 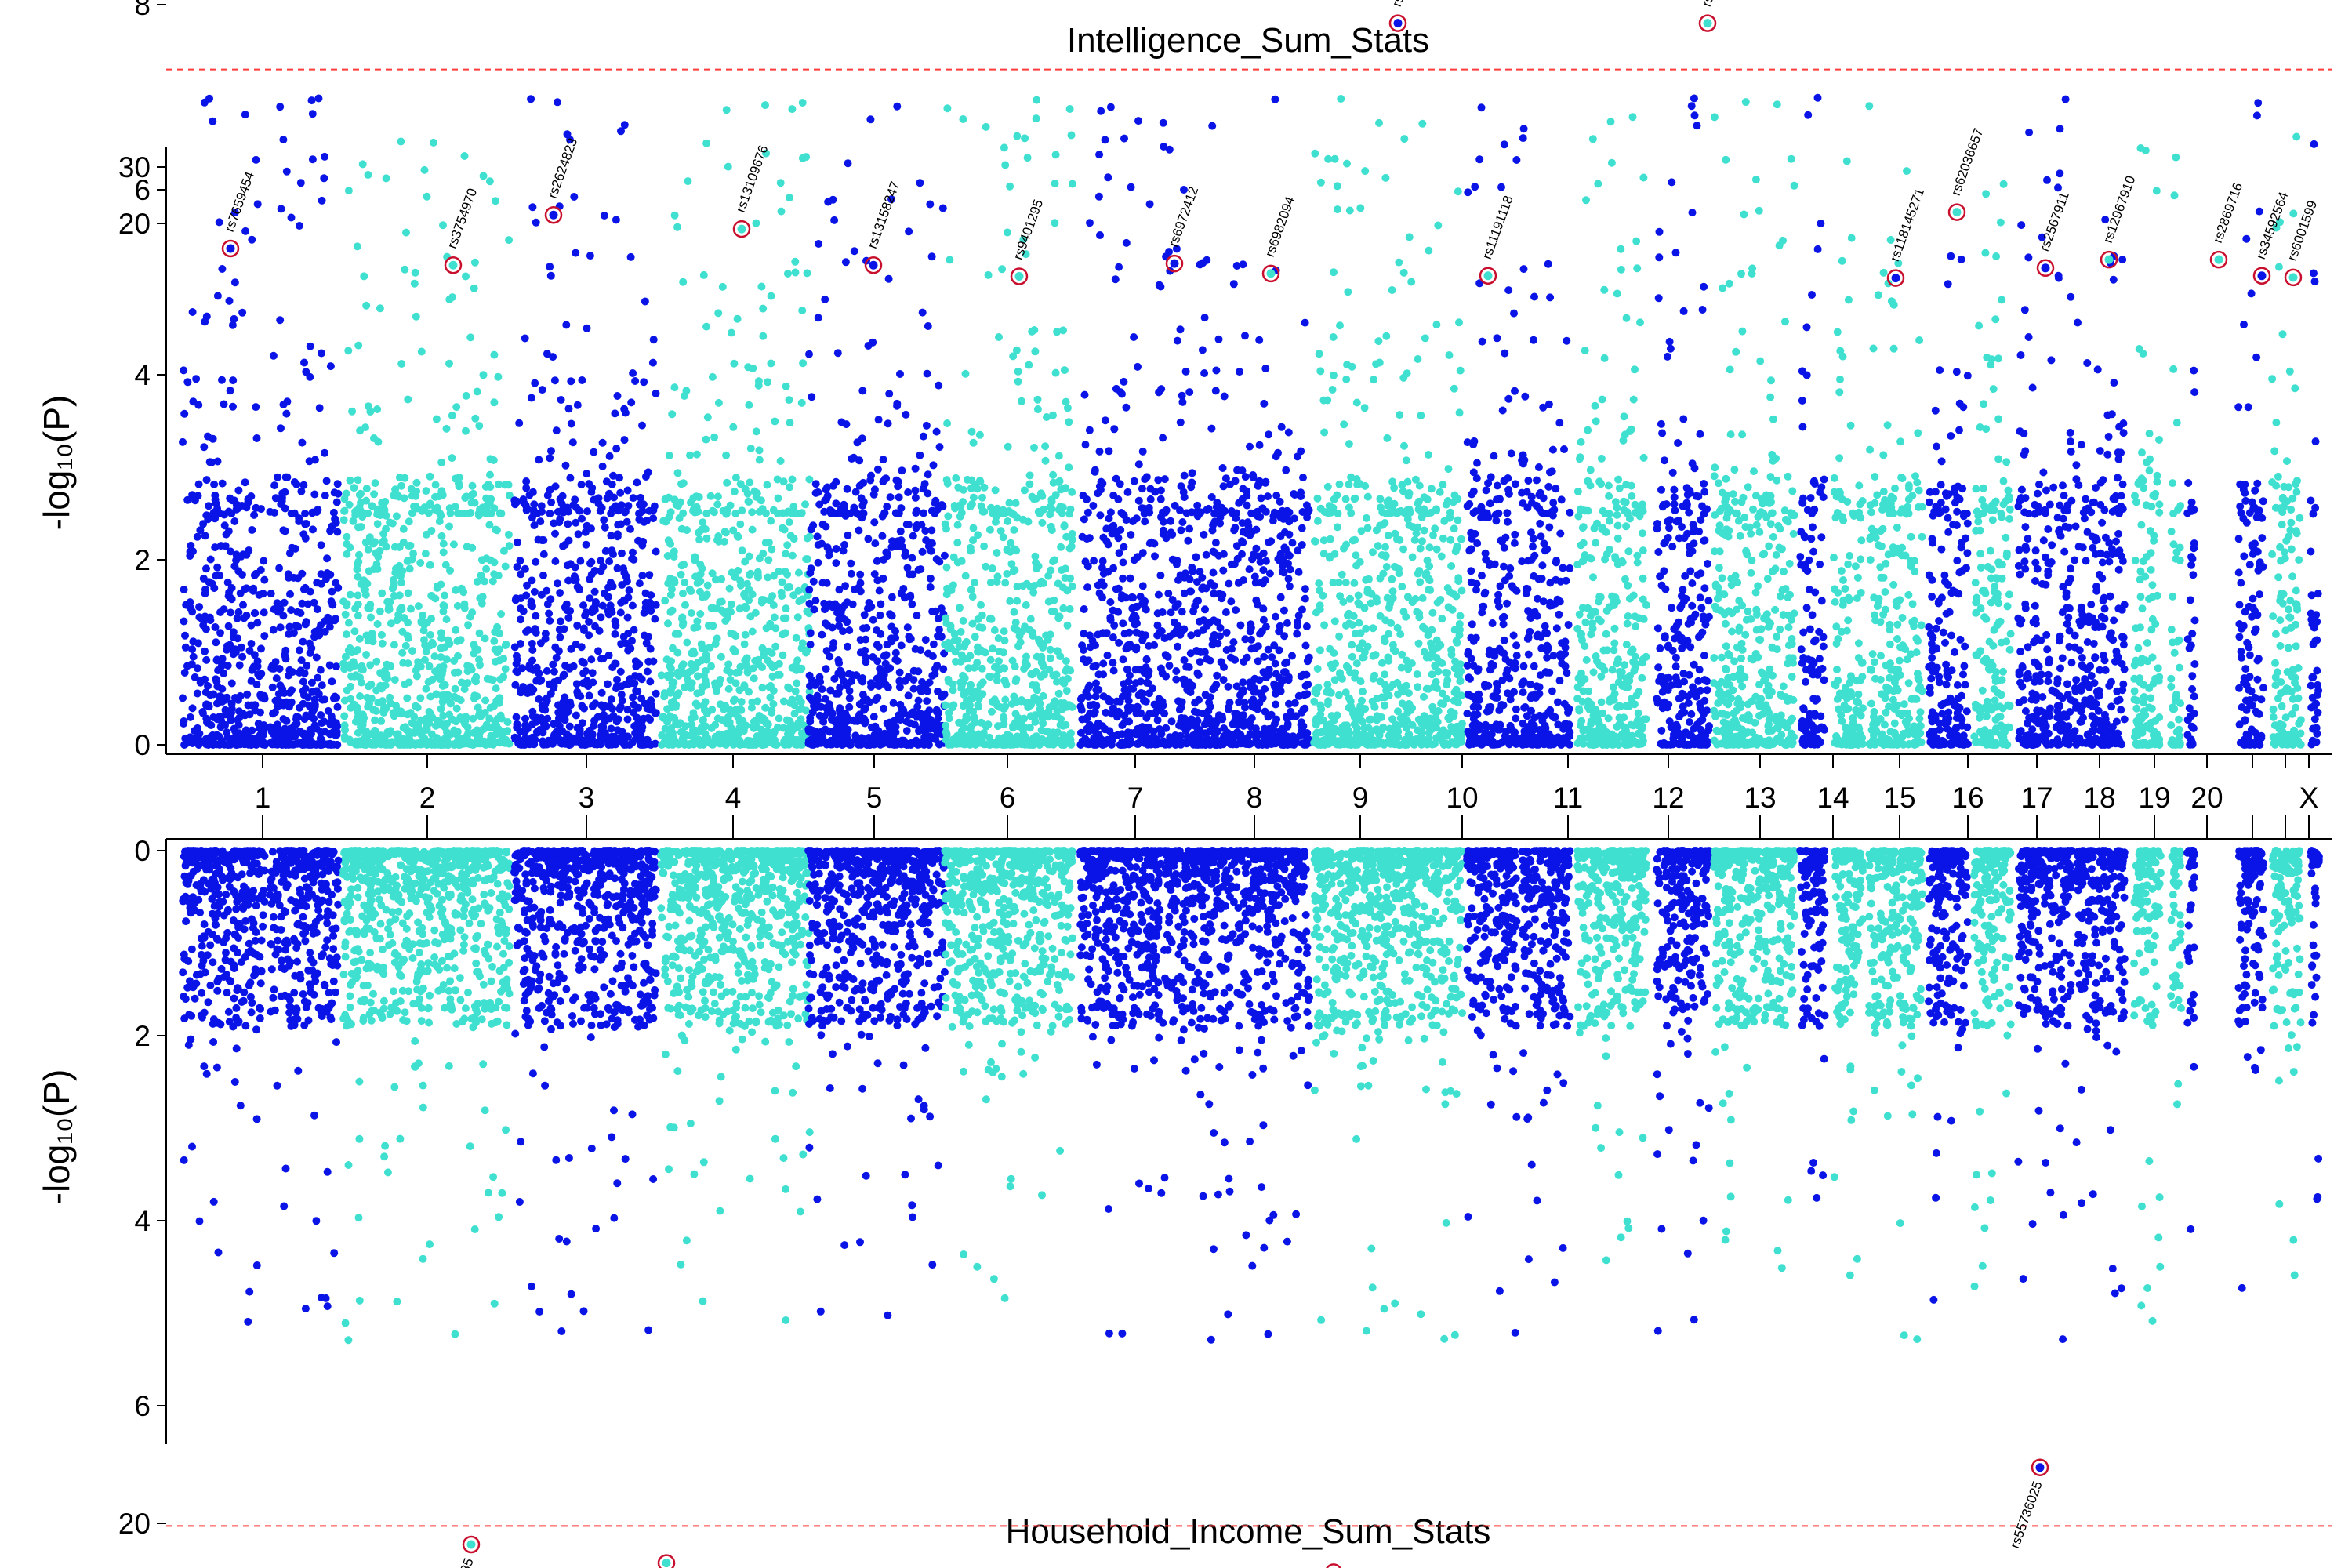 What do you see at coordinates (1135, 798) in the screenshot?
I see `chromosome-label: 7` at bounding box center [1135, 798].